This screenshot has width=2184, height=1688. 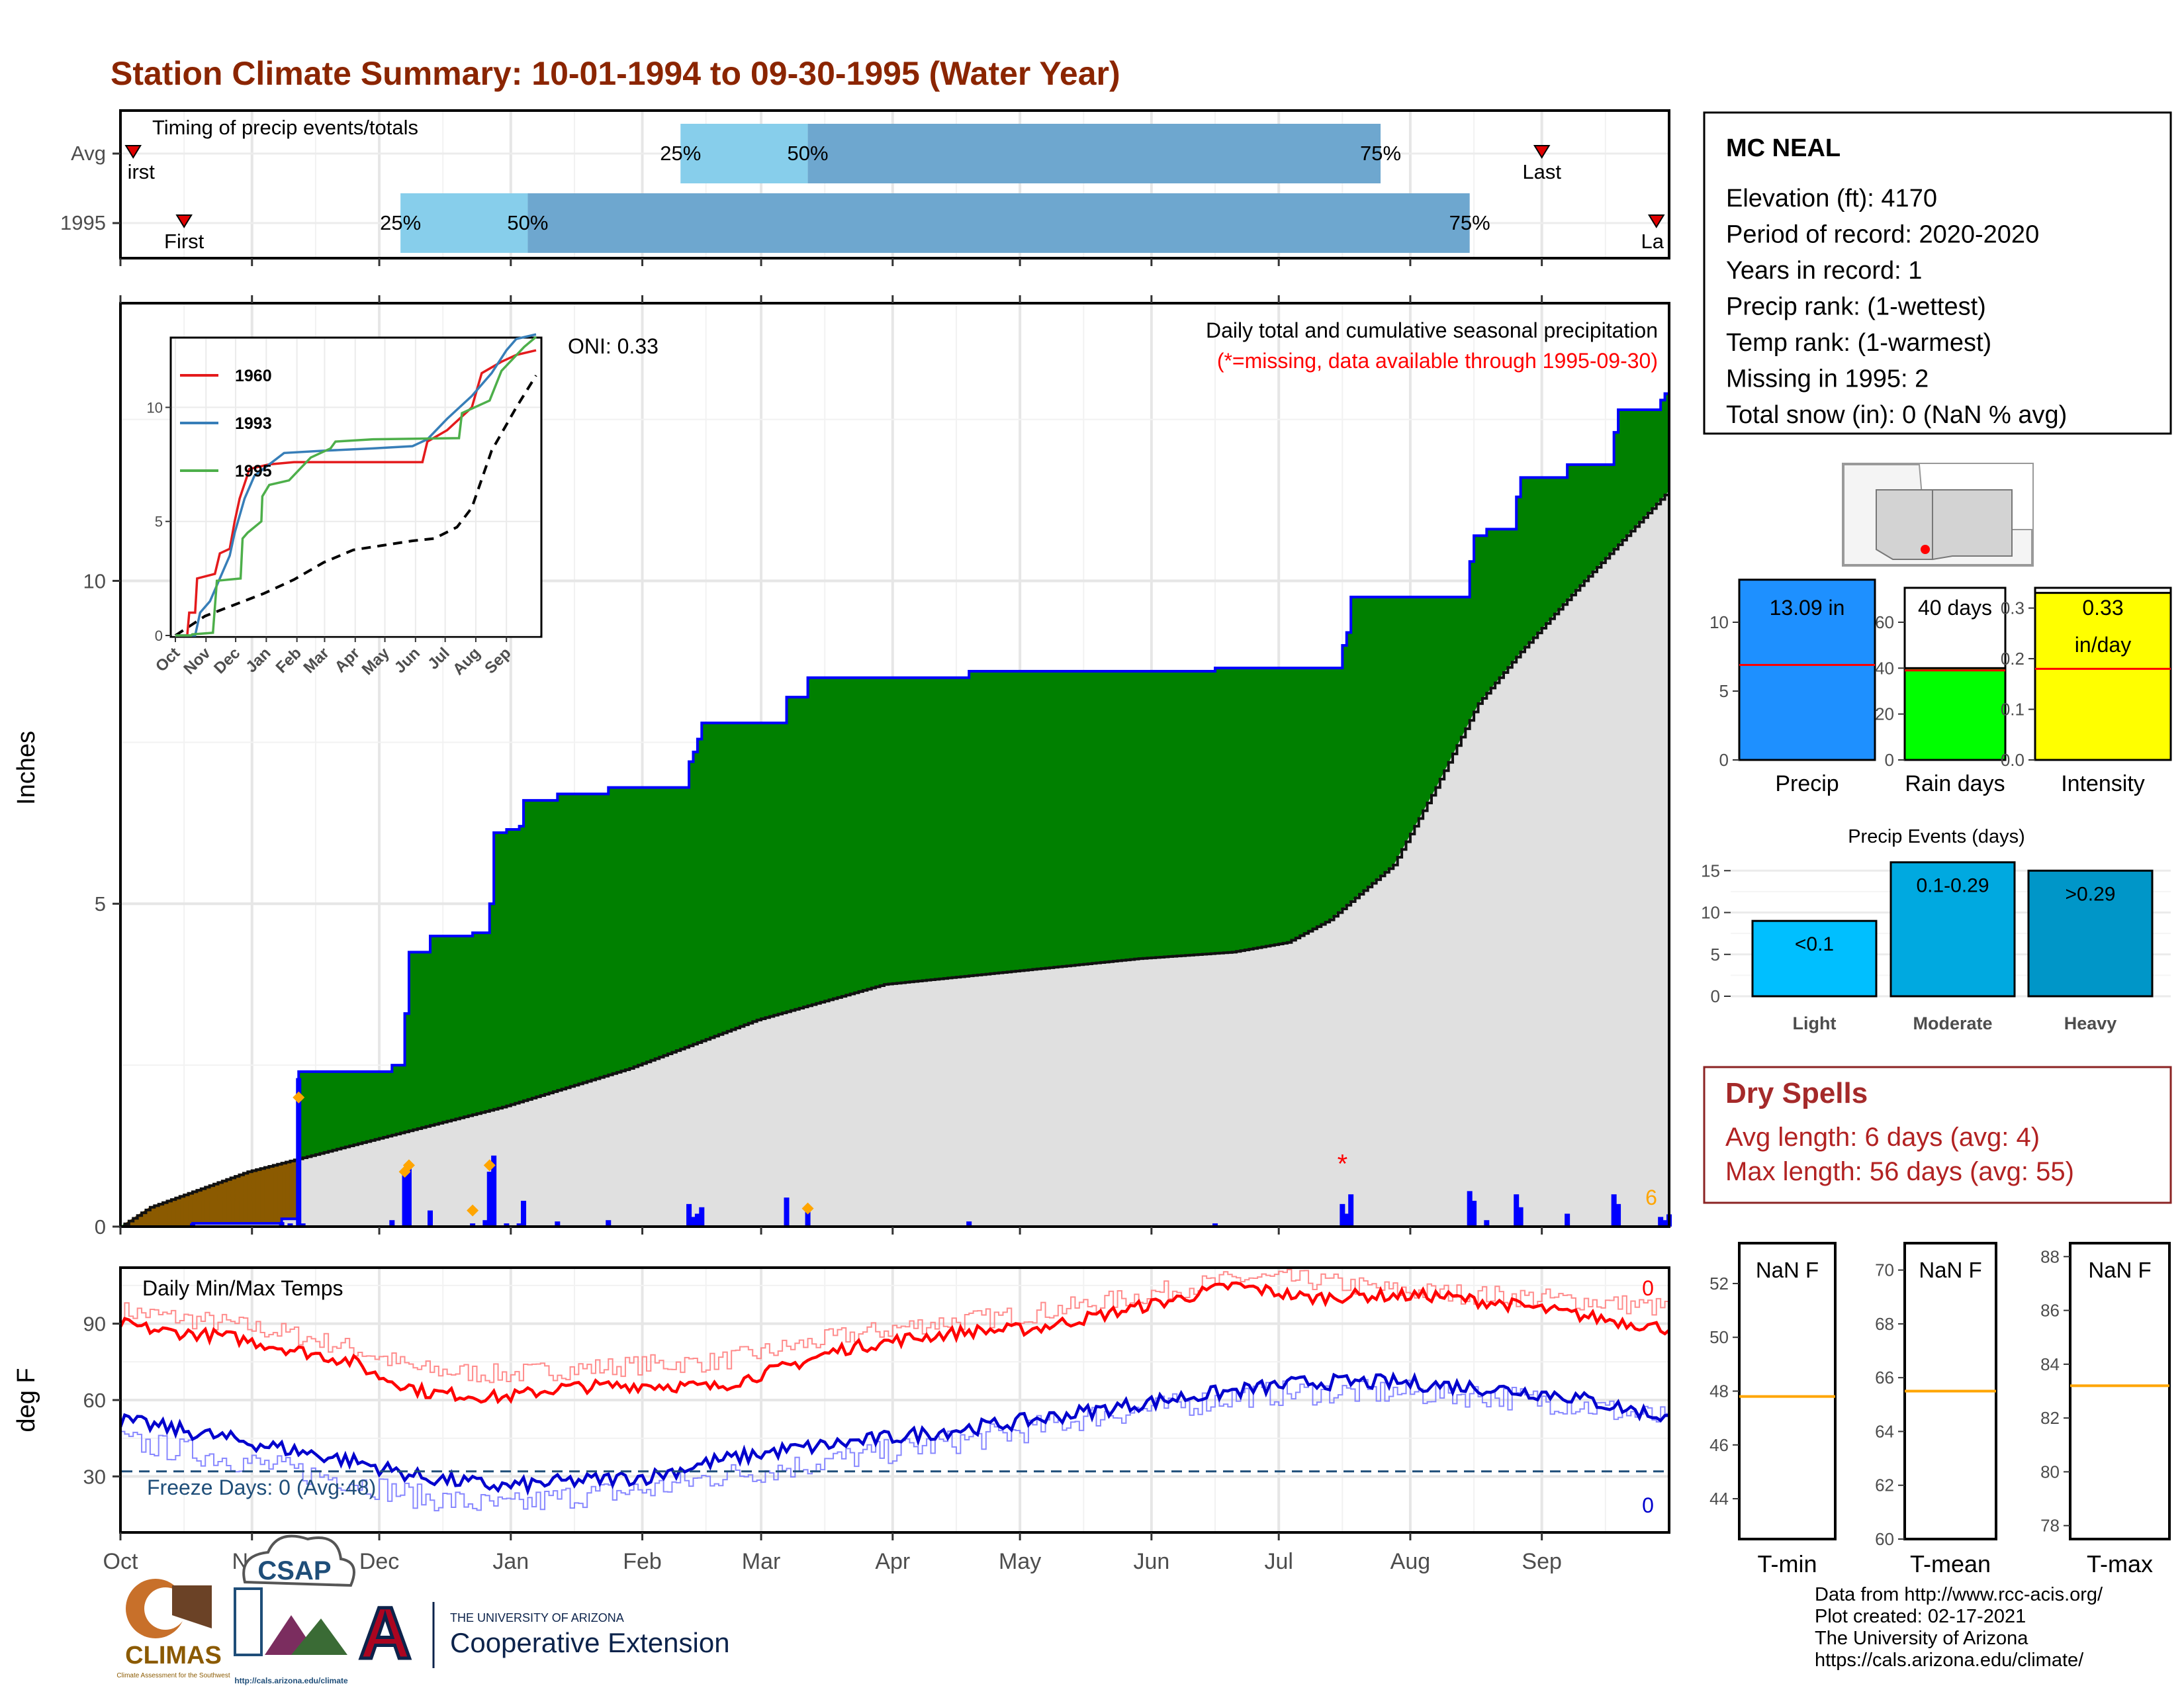 I want to click on total-value-label: 40 days, so click(x=1955, y=608).